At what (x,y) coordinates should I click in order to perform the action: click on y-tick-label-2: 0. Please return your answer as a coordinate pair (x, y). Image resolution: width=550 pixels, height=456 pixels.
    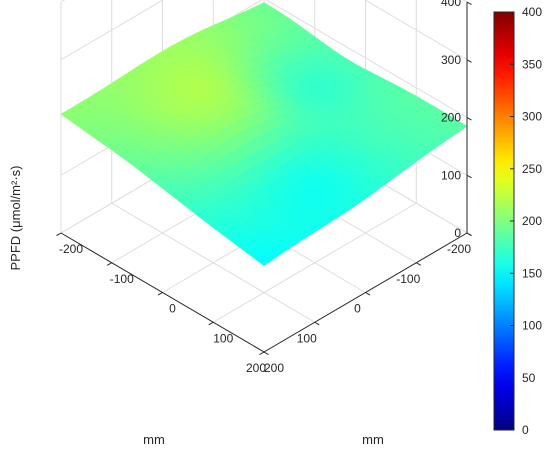
    Looking at the image, I should click on (172, 309).